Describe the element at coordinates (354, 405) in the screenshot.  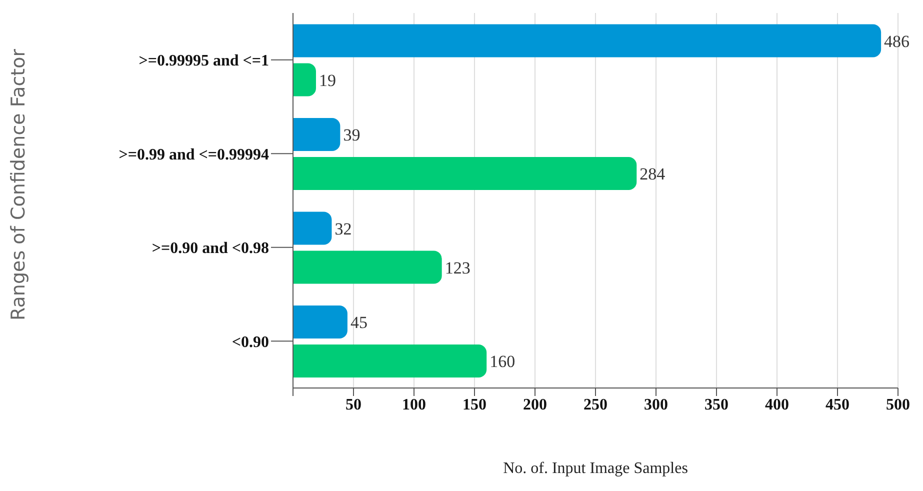
I see `x-tick-label: 50` at that location.